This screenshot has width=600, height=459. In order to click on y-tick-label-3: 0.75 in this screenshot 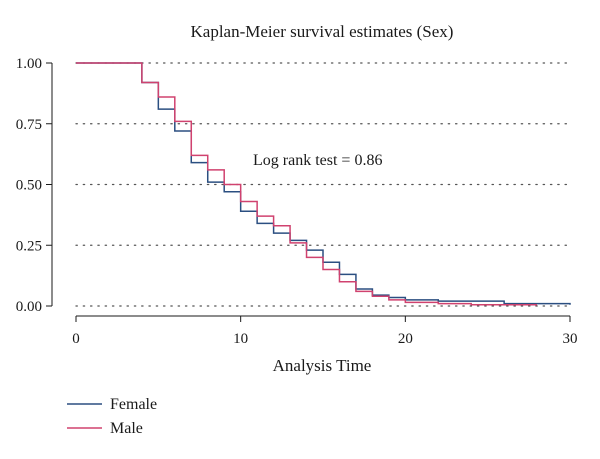, I will do `click(29, 125)`.